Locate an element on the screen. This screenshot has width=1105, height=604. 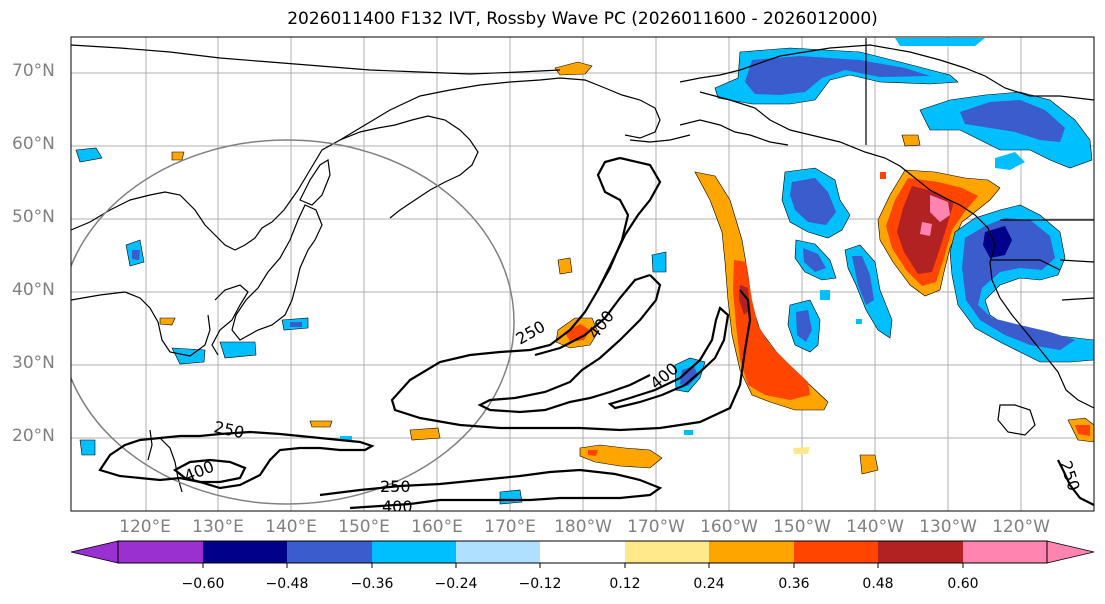
colorbar-extend-high is located at coordinates (1070, 552).